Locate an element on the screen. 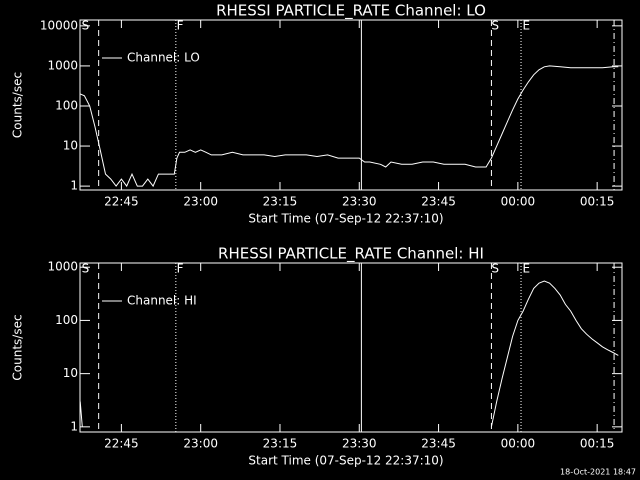  footer: 18-Oct-2021 18:47 is located at coordinates (598, 472).